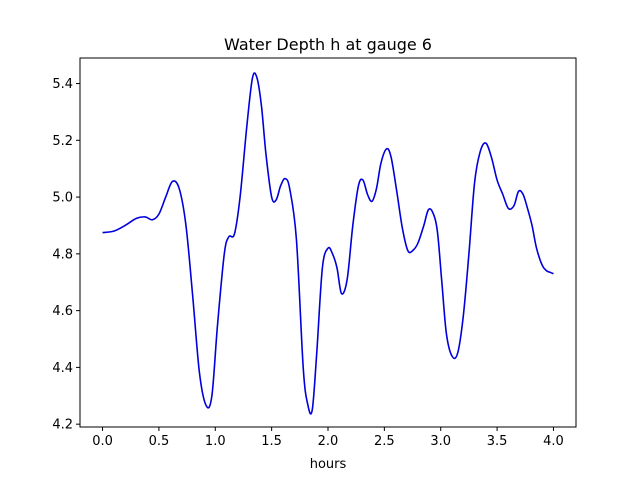  Describe the element at coordinates (62, 425) in the screenshot. I see `y-tick-label: 4.2` at that location.